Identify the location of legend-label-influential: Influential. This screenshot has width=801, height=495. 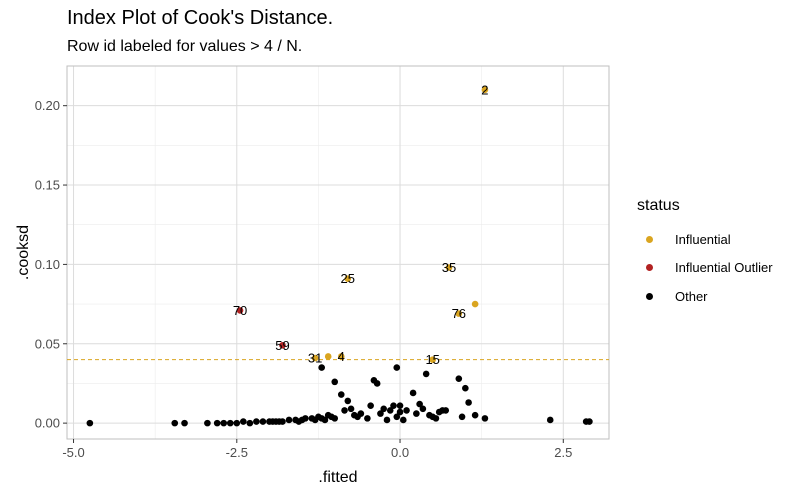
(703, 239).